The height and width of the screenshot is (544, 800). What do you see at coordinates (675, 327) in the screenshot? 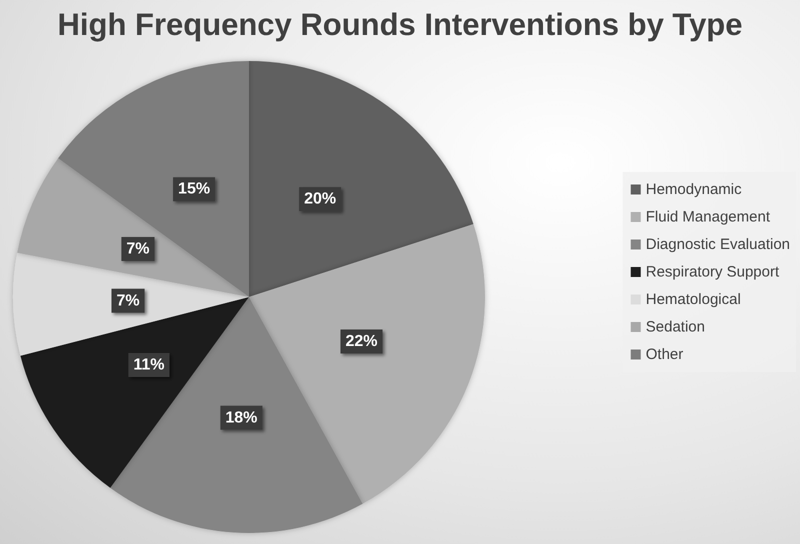
I see `legend-label: Sedation` at bounding box center [675, 327].